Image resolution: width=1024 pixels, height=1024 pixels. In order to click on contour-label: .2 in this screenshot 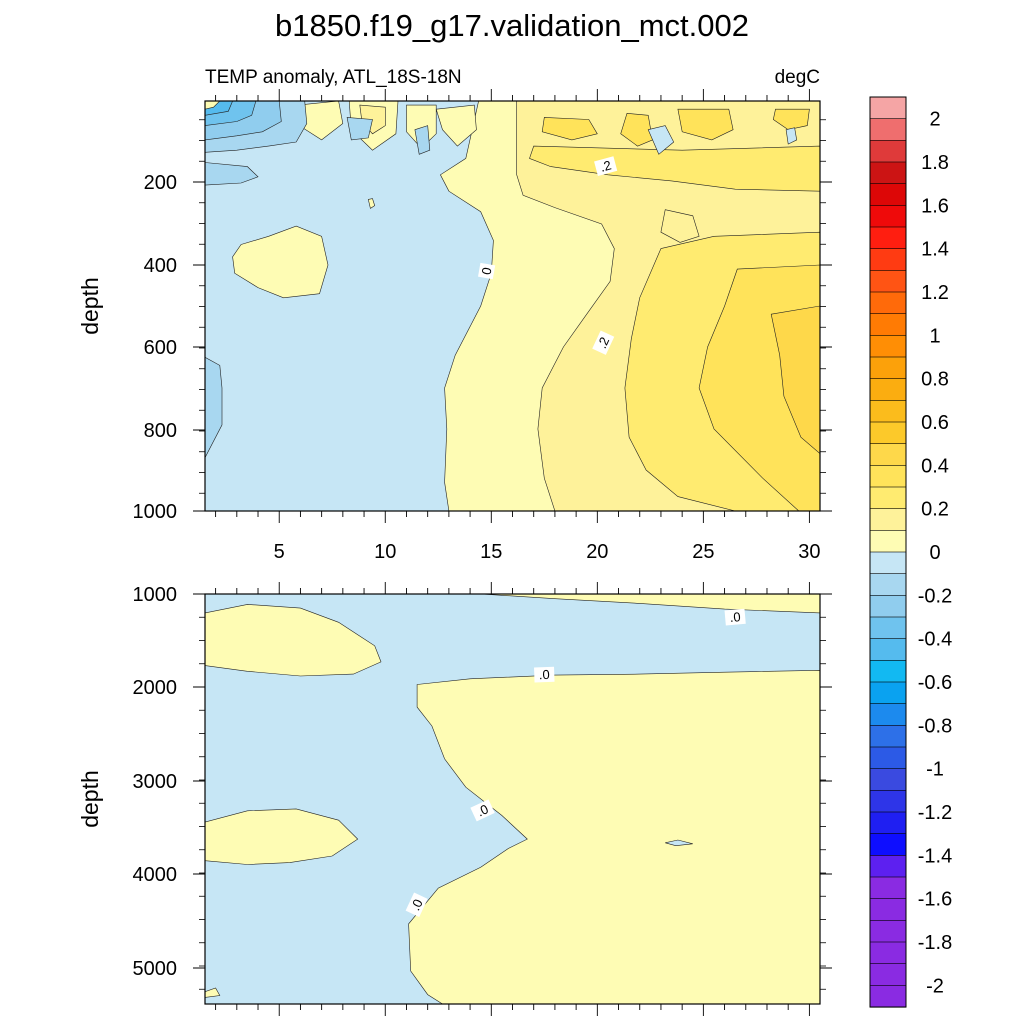, I will do `click(606, 166)`.